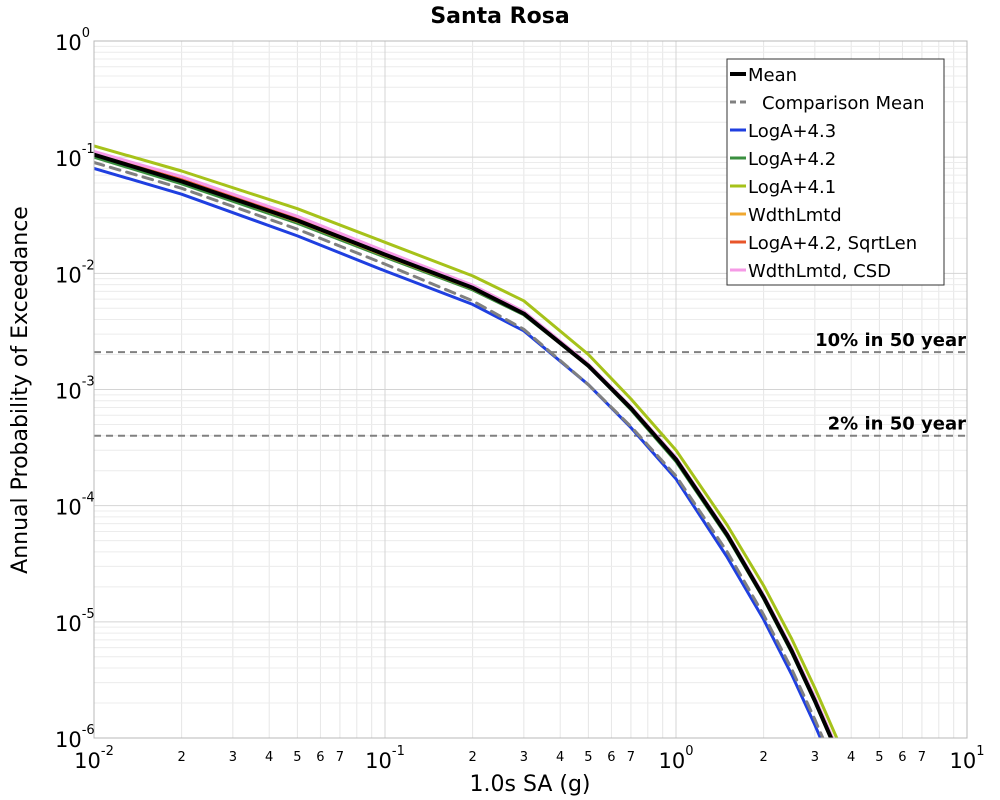 This screenshot has width=1000, height=800. I want to click on y-tick-label: 10⁻³, so click(75, 389).